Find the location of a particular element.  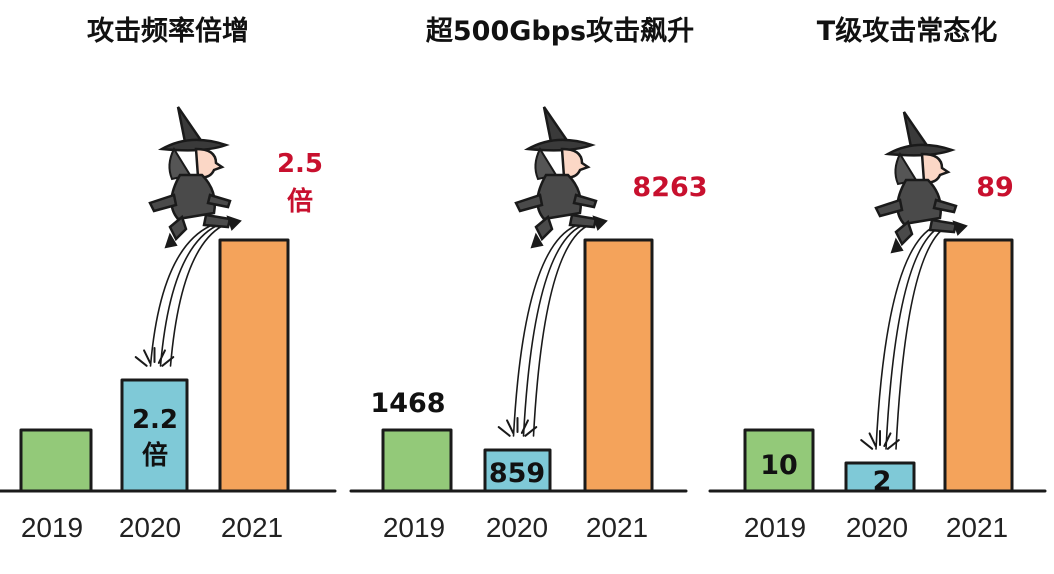

data-label-2021: 8263 is located at coordinates (669, 187).